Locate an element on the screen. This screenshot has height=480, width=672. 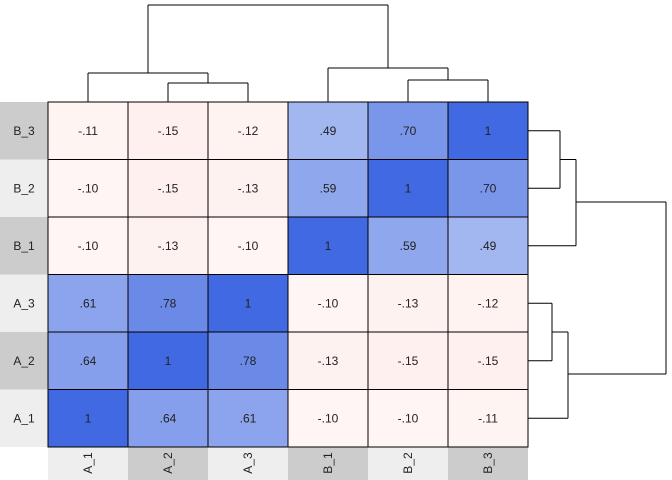
column-label-B_2: B_2 is located at coordinates (408, 463).